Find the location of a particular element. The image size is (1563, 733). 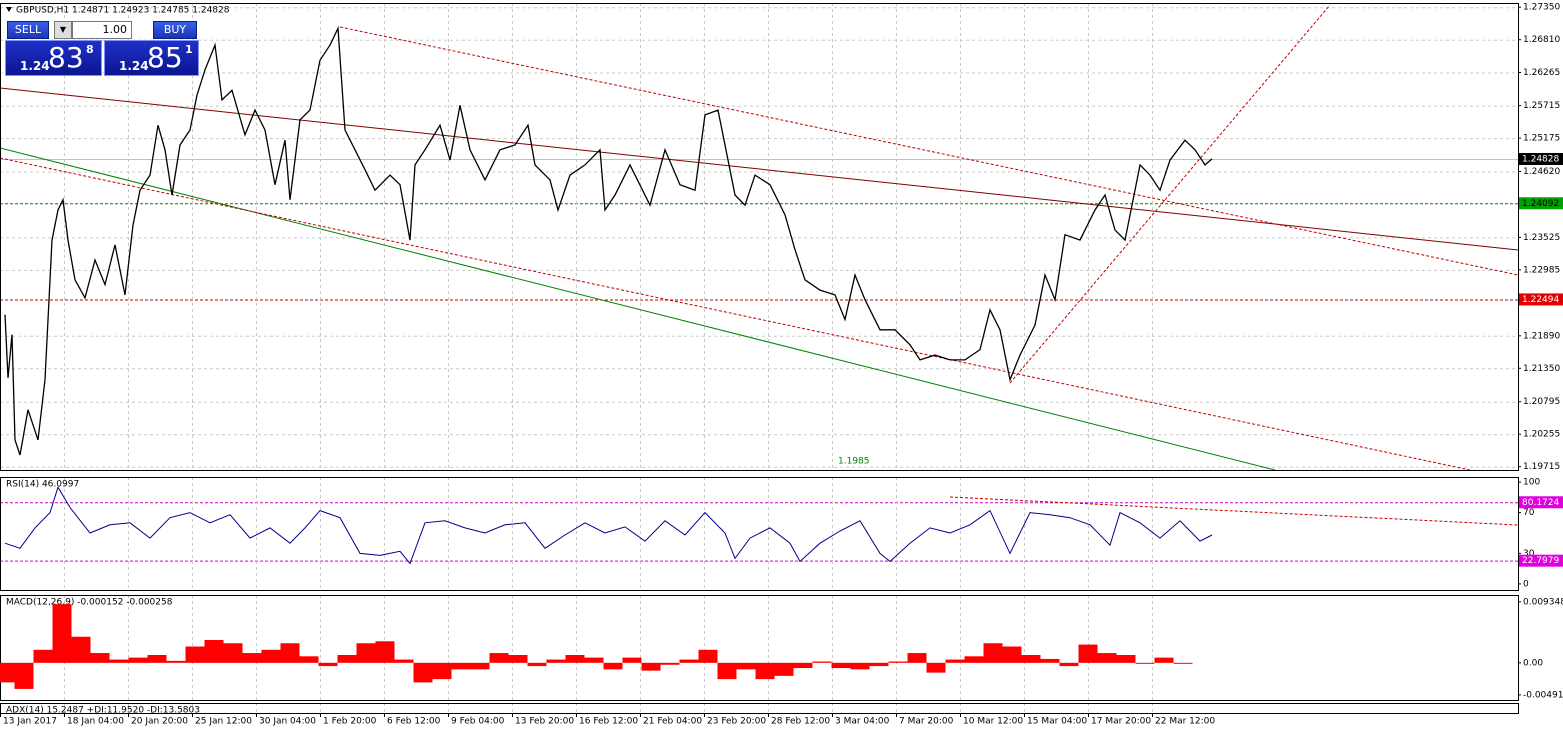

y-tick-label: 1.25715 is located at coordinates (1541, 106).